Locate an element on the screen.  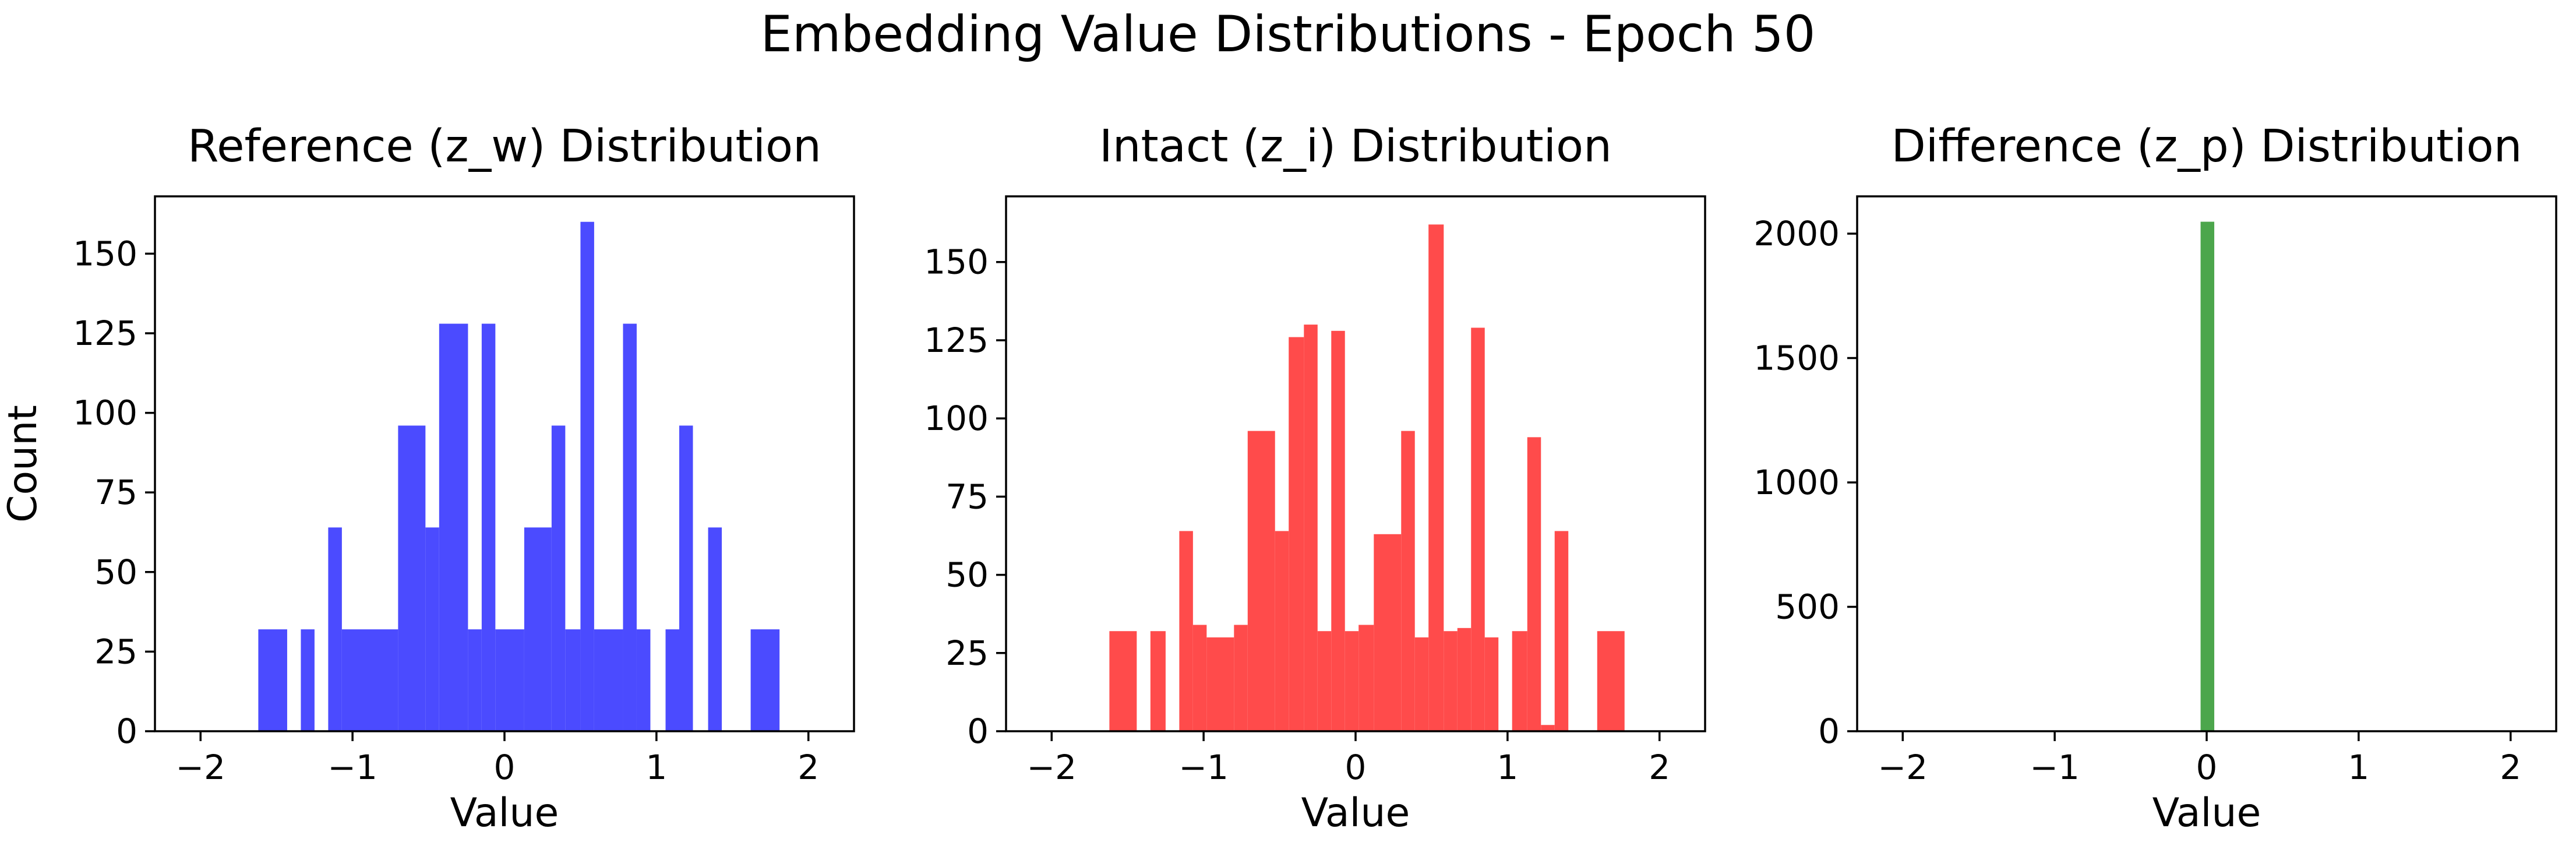
figure-title: Embedding Value Distributions - Epoch 50 is located at coordinates (1288, 35).